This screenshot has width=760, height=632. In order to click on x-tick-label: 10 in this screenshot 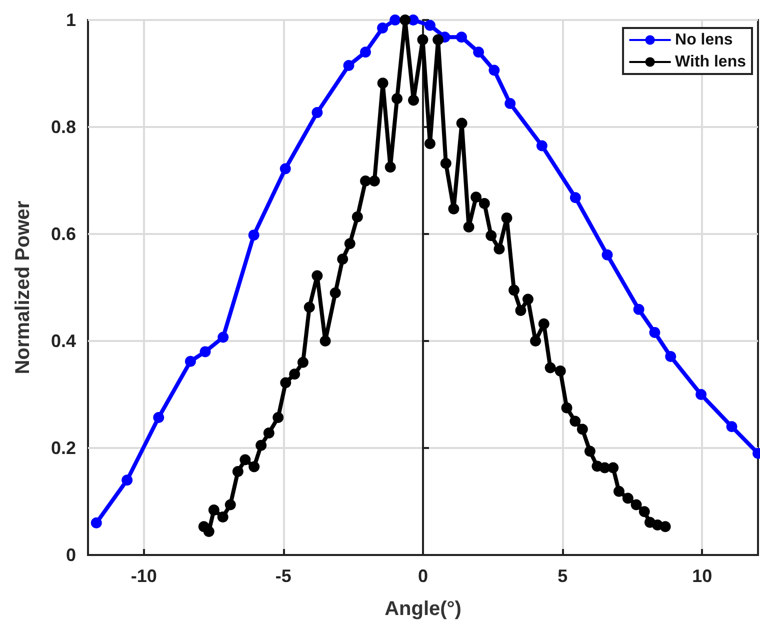, I will do `click(702, 576)`.